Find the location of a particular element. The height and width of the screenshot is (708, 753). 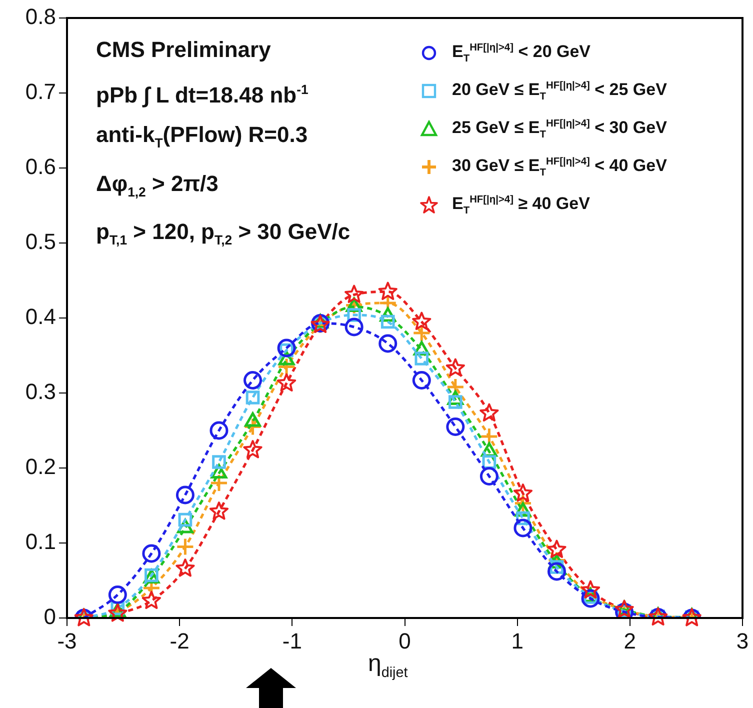

x-tick-label: -3 is located at coordinates (67, 641).